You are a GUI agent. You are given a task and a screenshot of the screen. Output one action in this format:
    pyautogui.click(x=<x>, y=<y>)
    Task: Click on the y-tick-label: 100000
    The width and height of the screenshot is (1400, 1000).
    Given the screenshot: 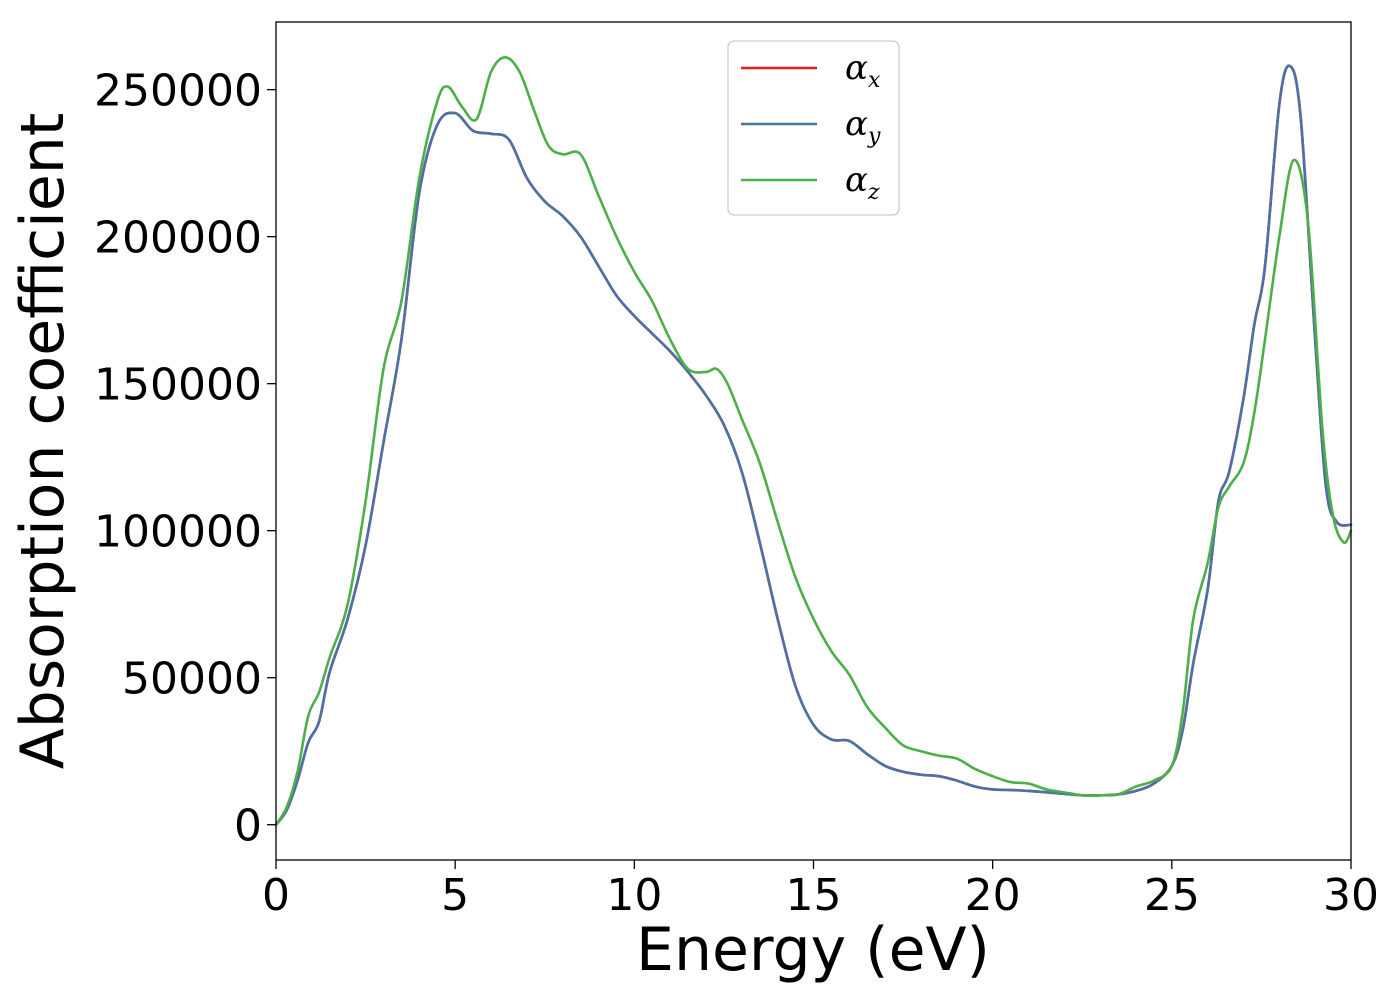 What is the action you would take?
    pyautogui.click(x=178, y=532)
    